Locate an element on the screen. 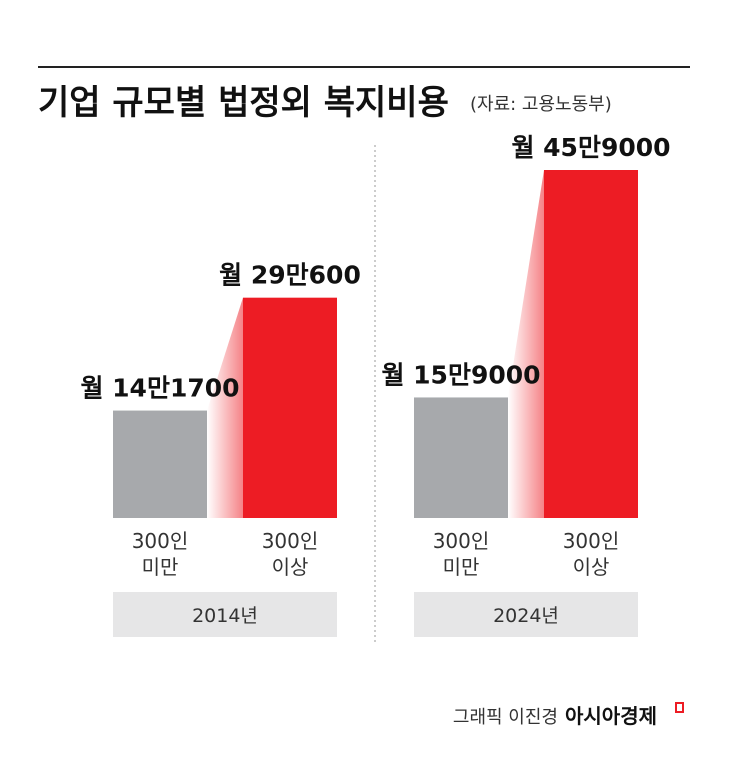  group-label: 2024년 is located at coordinates (526, 616).